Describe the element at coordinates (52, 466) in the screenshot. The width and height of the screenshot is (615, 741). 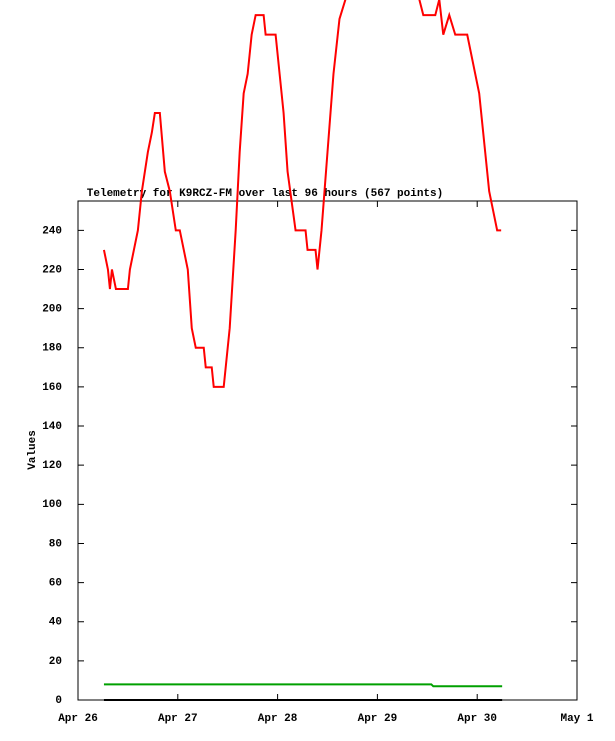
I see `y-tick-label: 120` at that location.